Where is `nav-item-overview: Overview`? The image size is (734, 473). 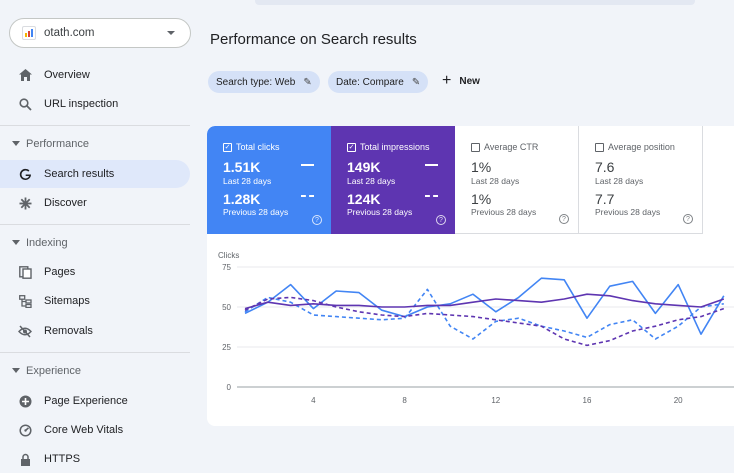
nav-item-overview: Overview is located at coordinates (95, 75).